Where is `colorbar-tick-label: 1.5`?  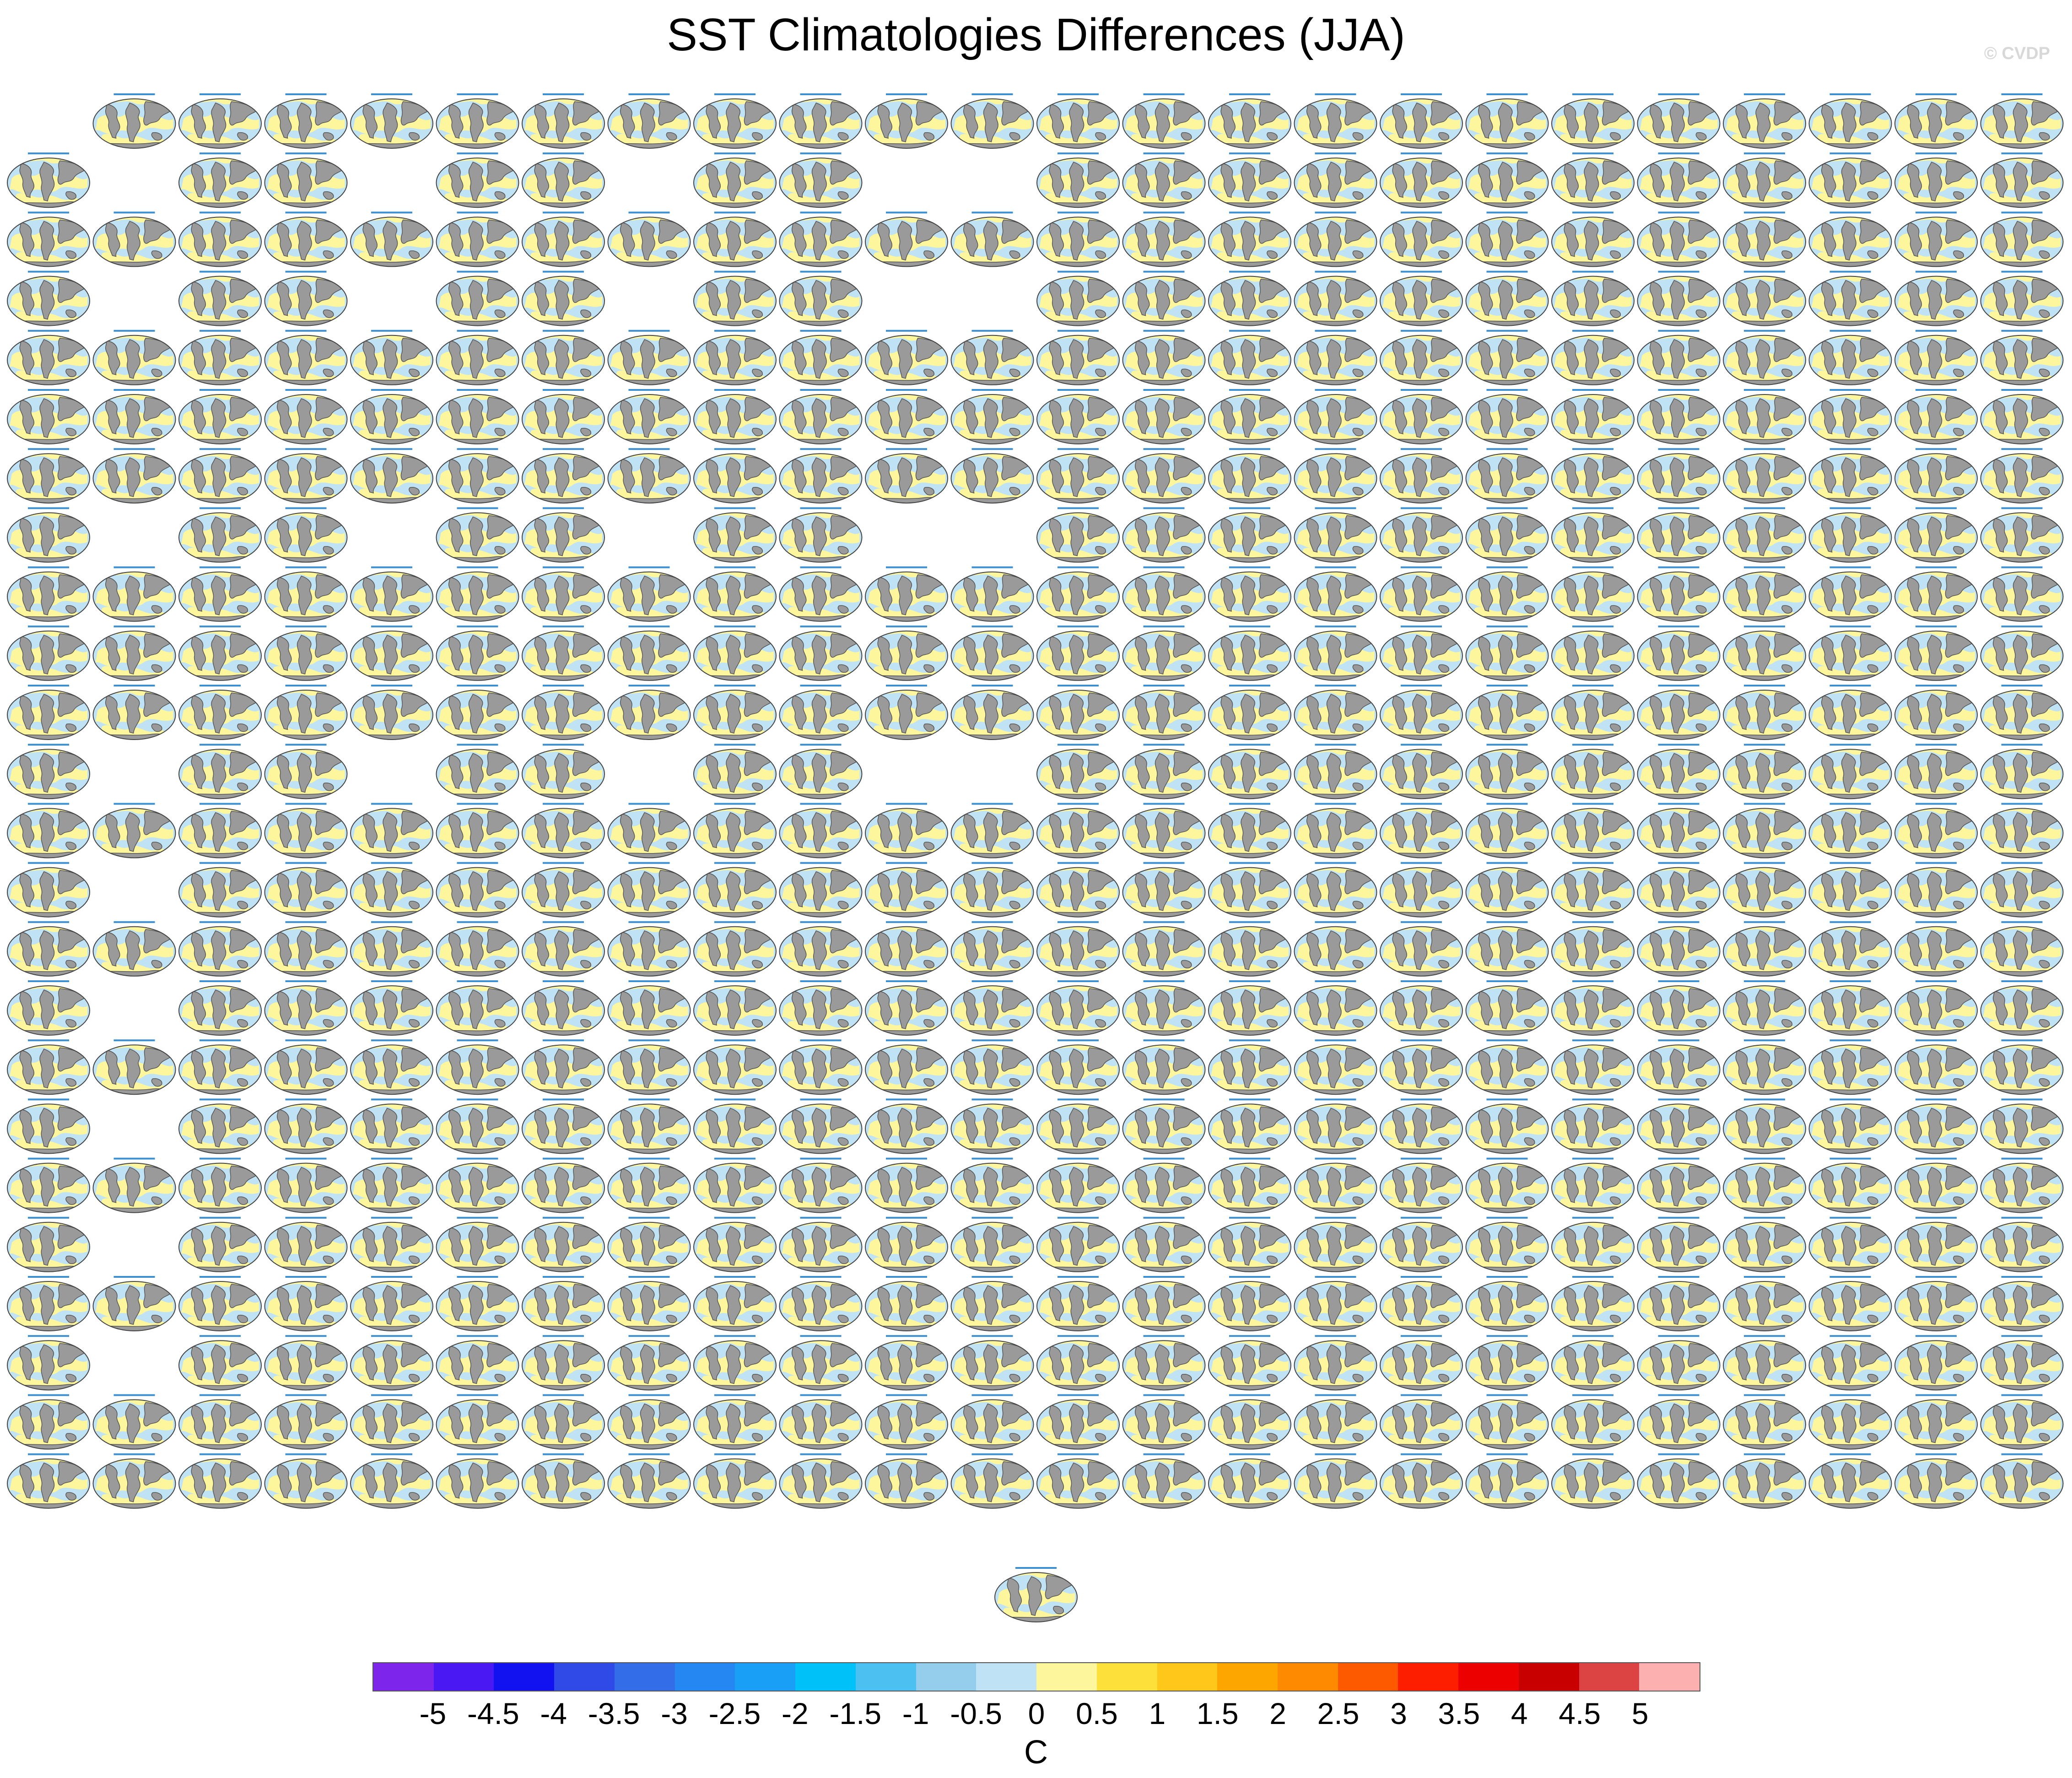
colorbar-tick-label: 1.5 is located at coordinates (1217, 1714).